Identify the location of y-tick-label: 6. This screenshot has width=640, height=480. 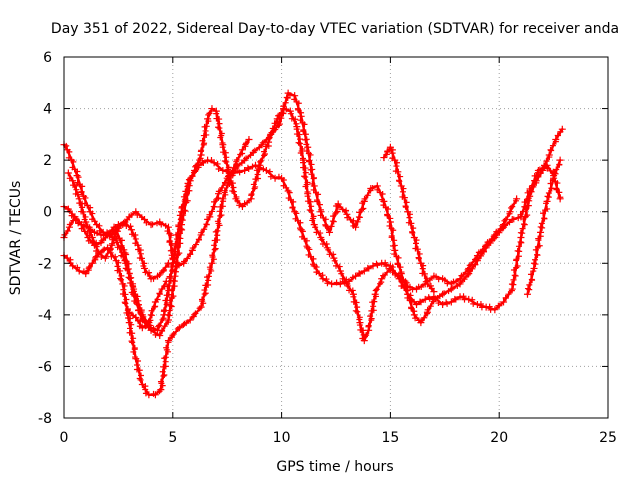
(47, 58).